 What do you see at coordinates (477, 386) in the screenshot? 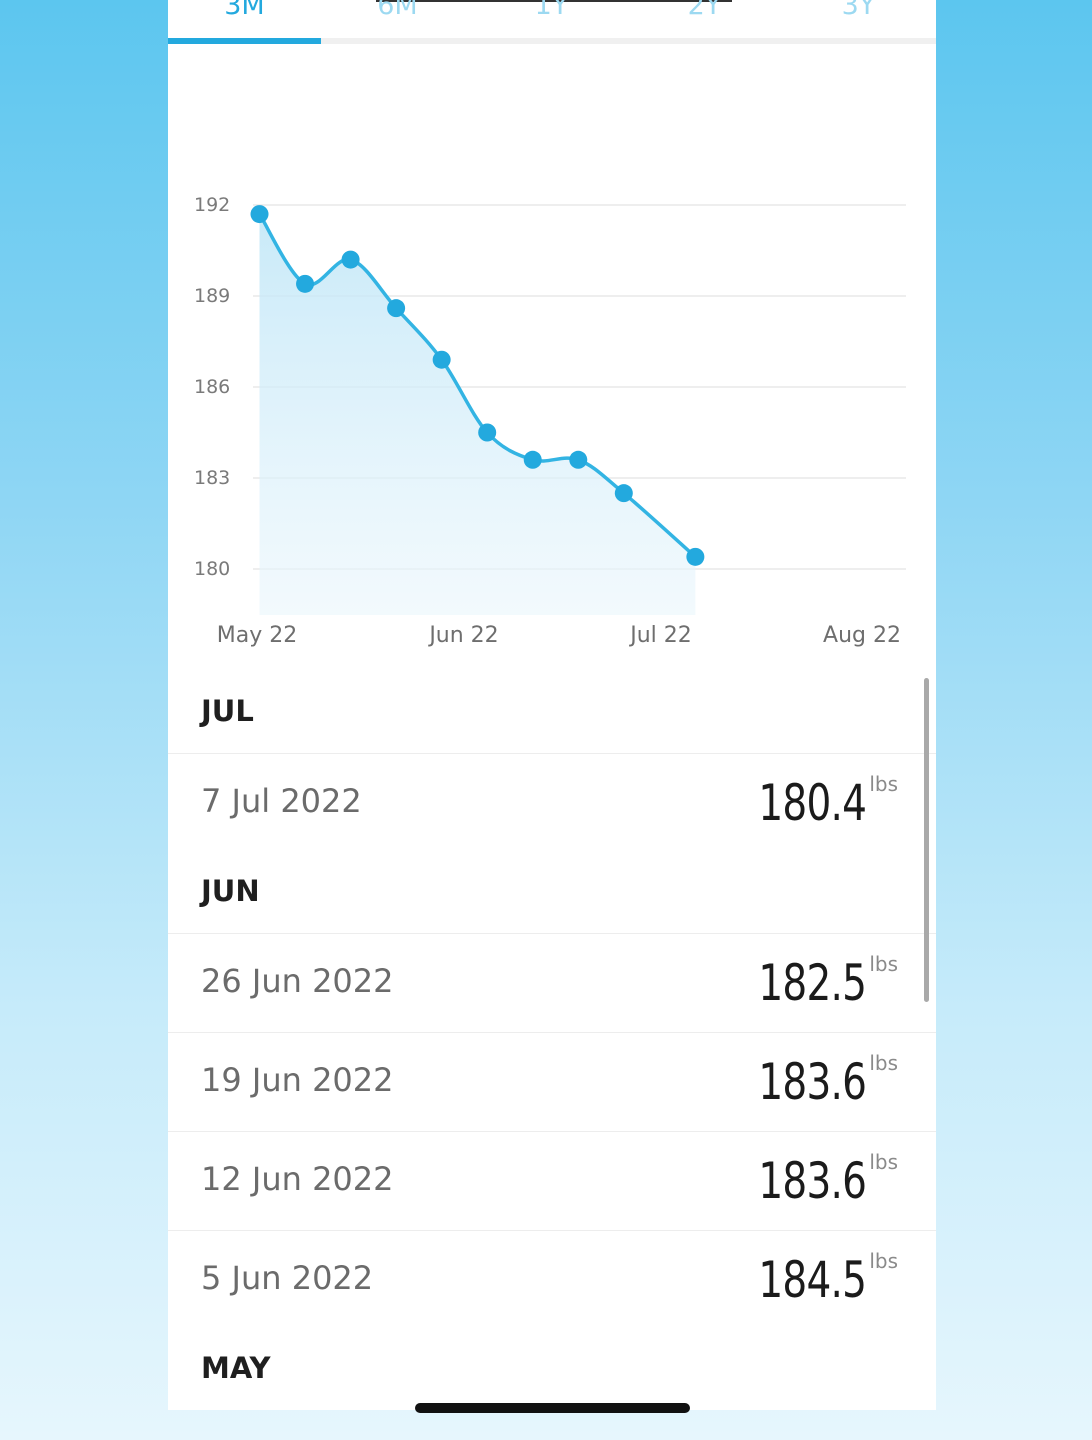
I see `chart-series-line` at bounding box center [477, 386].